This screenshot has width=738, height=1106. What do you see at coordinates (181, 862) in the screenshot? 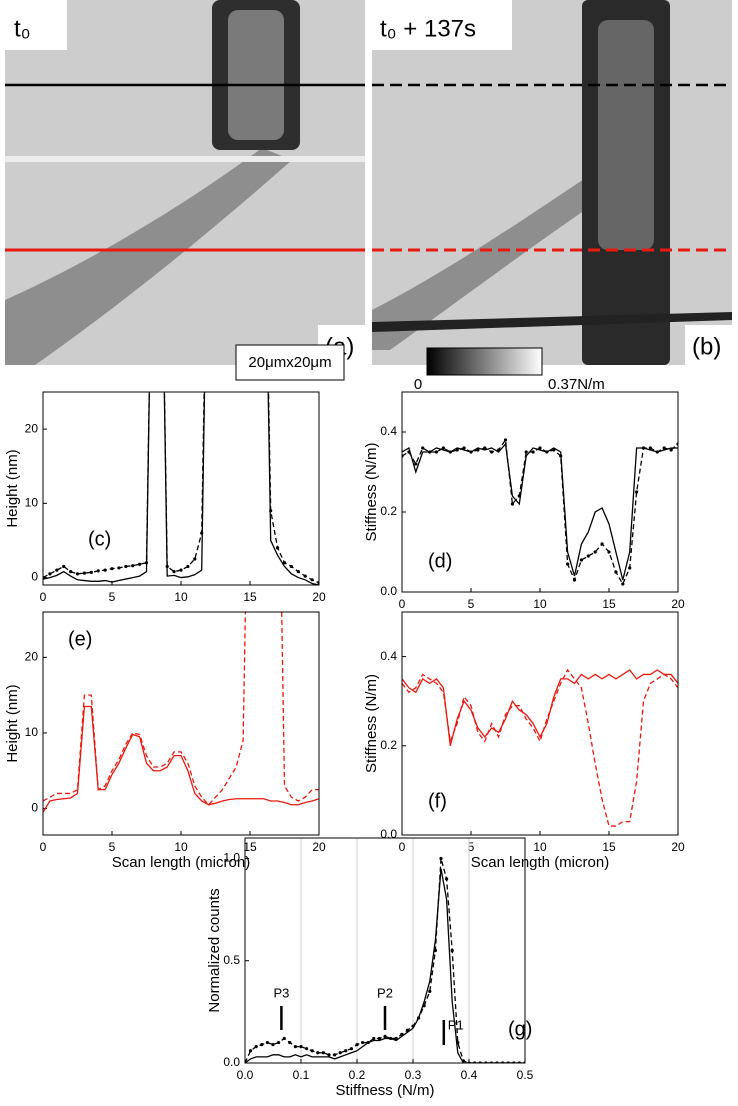
I see `x-axis-label: Scan length (micron)` at bounding box center [181, 862].